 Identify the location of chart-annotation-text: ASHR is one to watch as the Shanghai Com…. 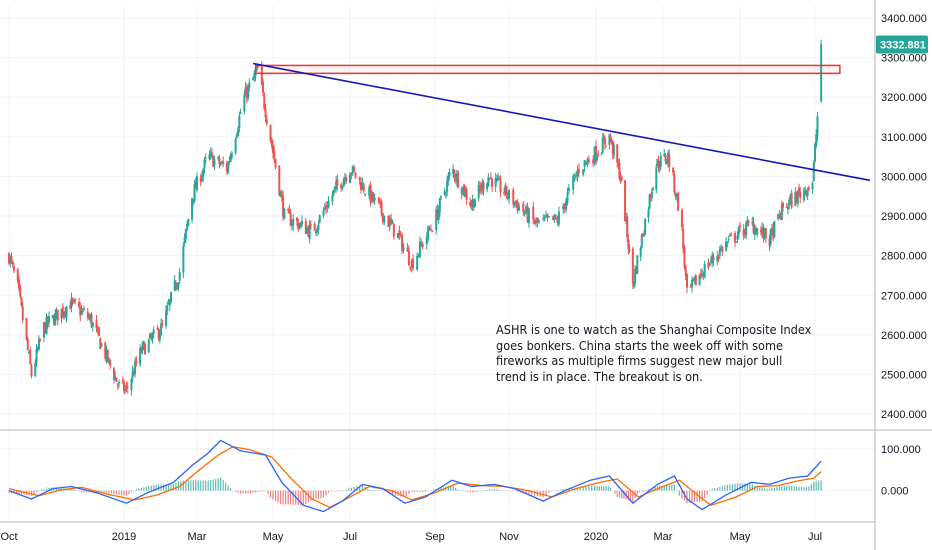
(654, 353).